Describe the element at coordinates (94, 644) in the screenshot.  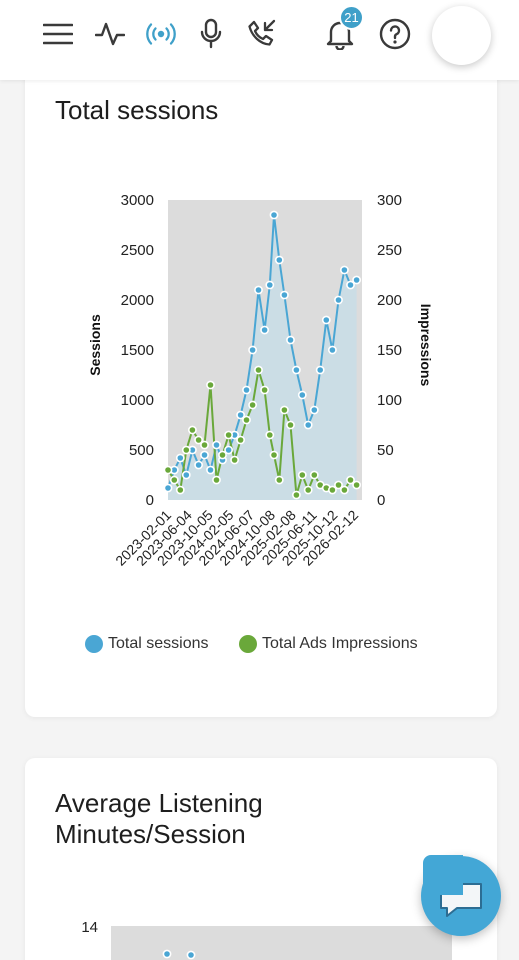
I see `legend-dot-sessions` at that location.